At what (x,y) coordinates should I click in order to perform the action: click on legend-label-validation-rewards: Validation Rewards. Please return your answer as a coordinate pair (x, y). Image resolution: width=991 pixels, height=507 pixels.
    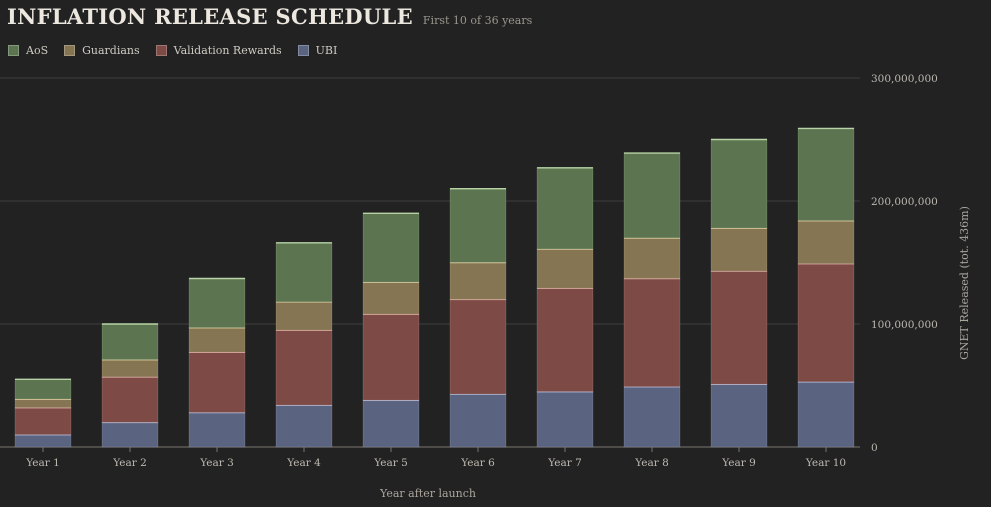
    Looking at the image, I should click on (227, 50).